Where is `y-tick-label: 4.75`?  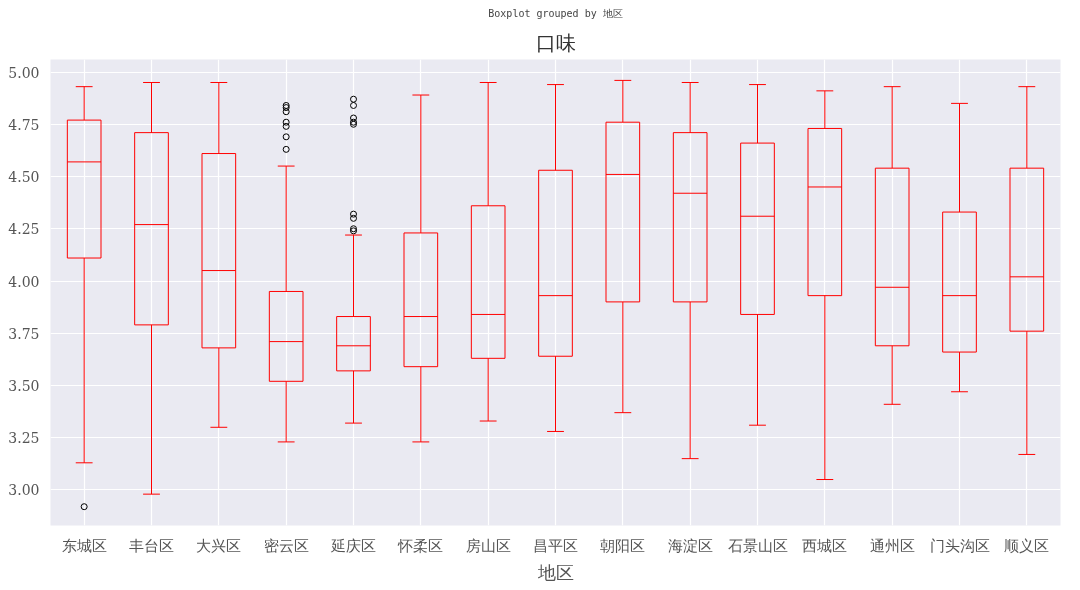
y-tick-label: 4.75 is located at coordinates (24, 124).